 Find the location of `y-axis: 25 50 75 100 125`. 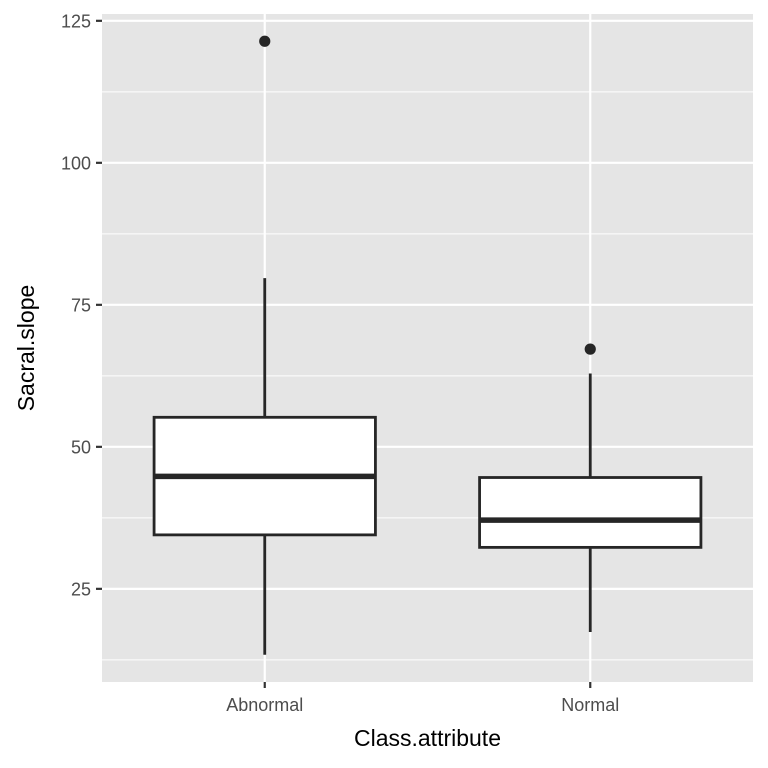

y-axis: 25 50 75 100 125 is located at coordinates (81, 305).